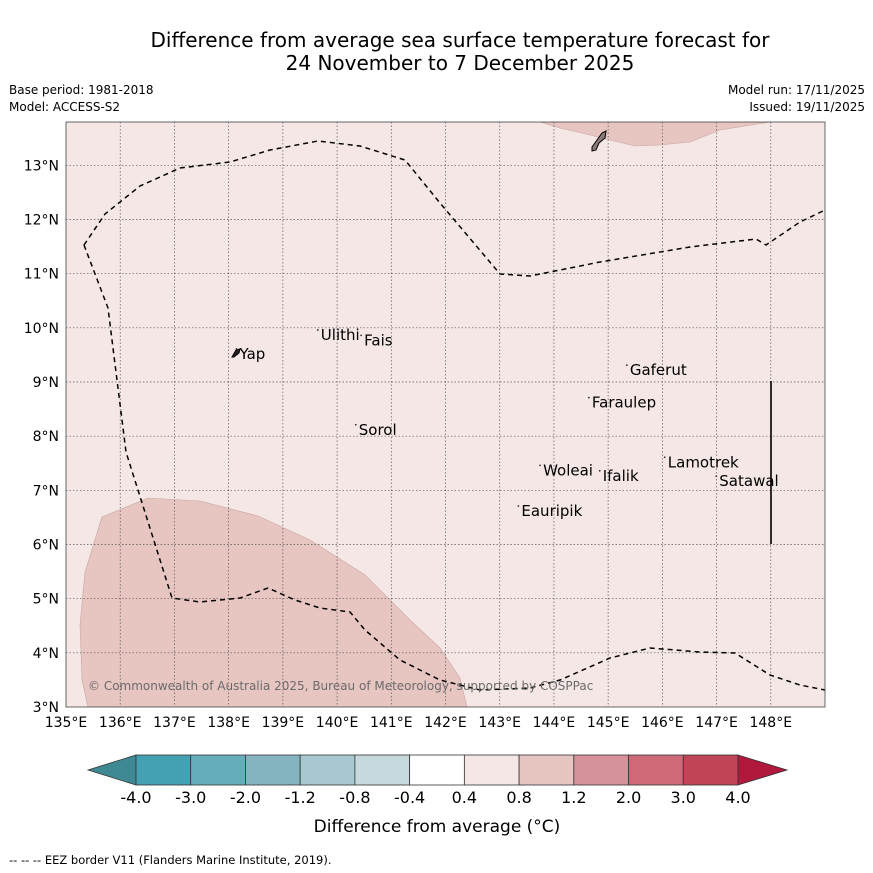 Image resolution: width=873 pixels, height=873 pixels. What do you see at coordinates (437, 827) in the screenshot?
I see `colorbar-label: Difference from average (°C)` at bounding box center [437, 827].